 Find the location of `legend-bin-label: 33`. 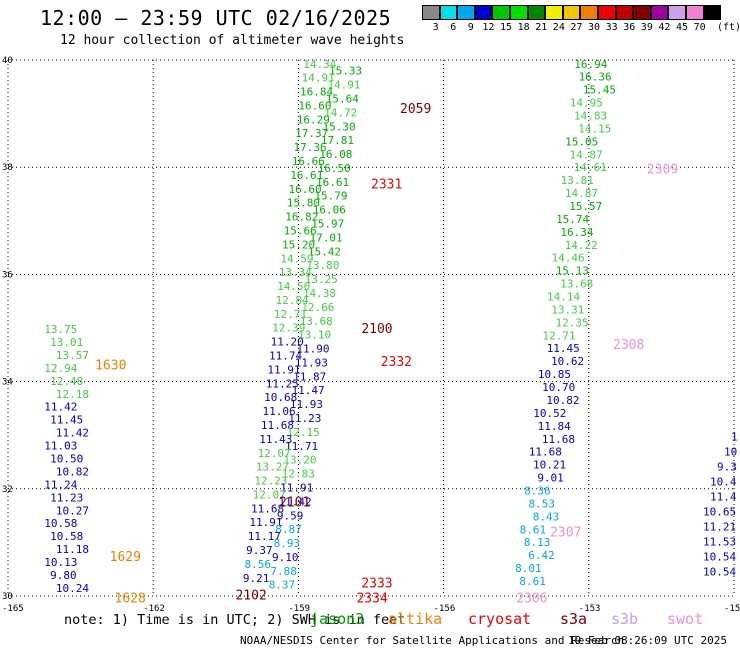

legend-bin-label: 33 is located at coordinates (611, 27).